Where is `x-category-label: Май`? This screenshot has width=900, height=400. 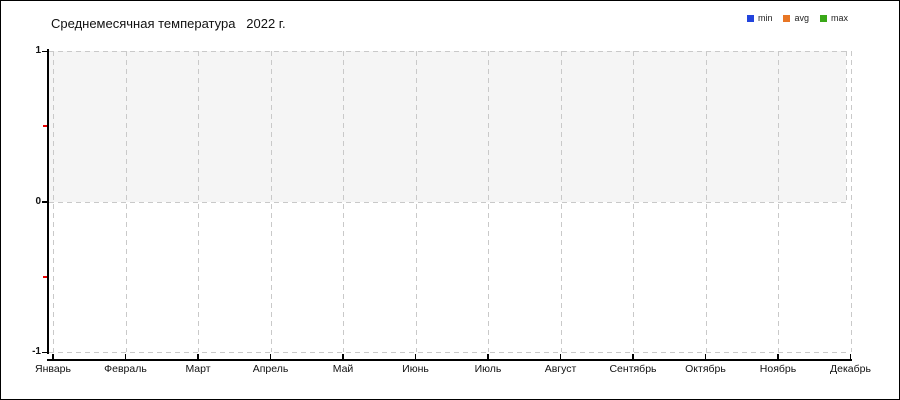
x-category-label: Май is located at coordinates (343, 368).